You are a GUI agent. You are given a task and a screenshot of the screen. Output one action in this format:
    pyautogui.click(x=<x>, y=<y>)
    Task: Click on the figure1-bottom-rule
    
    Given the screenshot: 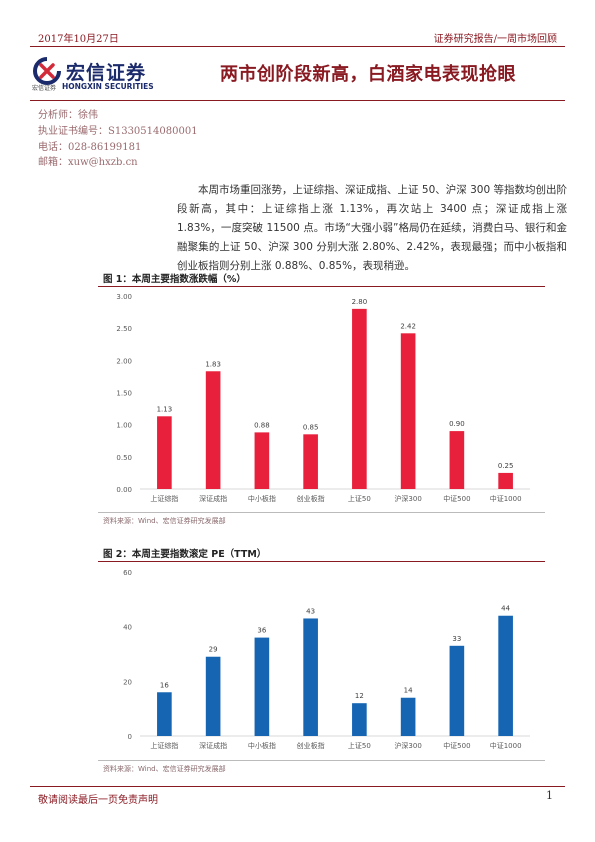 What is the action you would take?
    pyautogui.click(x=321, y=512)
    